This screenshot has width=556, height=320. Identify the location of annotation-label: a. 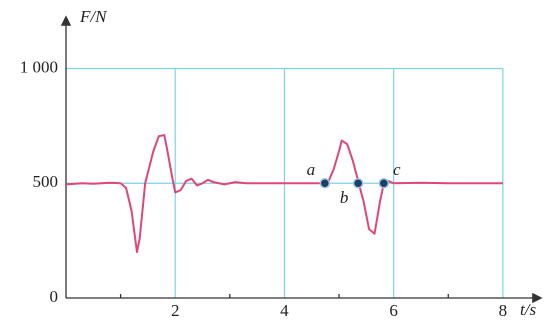
(311, 169).